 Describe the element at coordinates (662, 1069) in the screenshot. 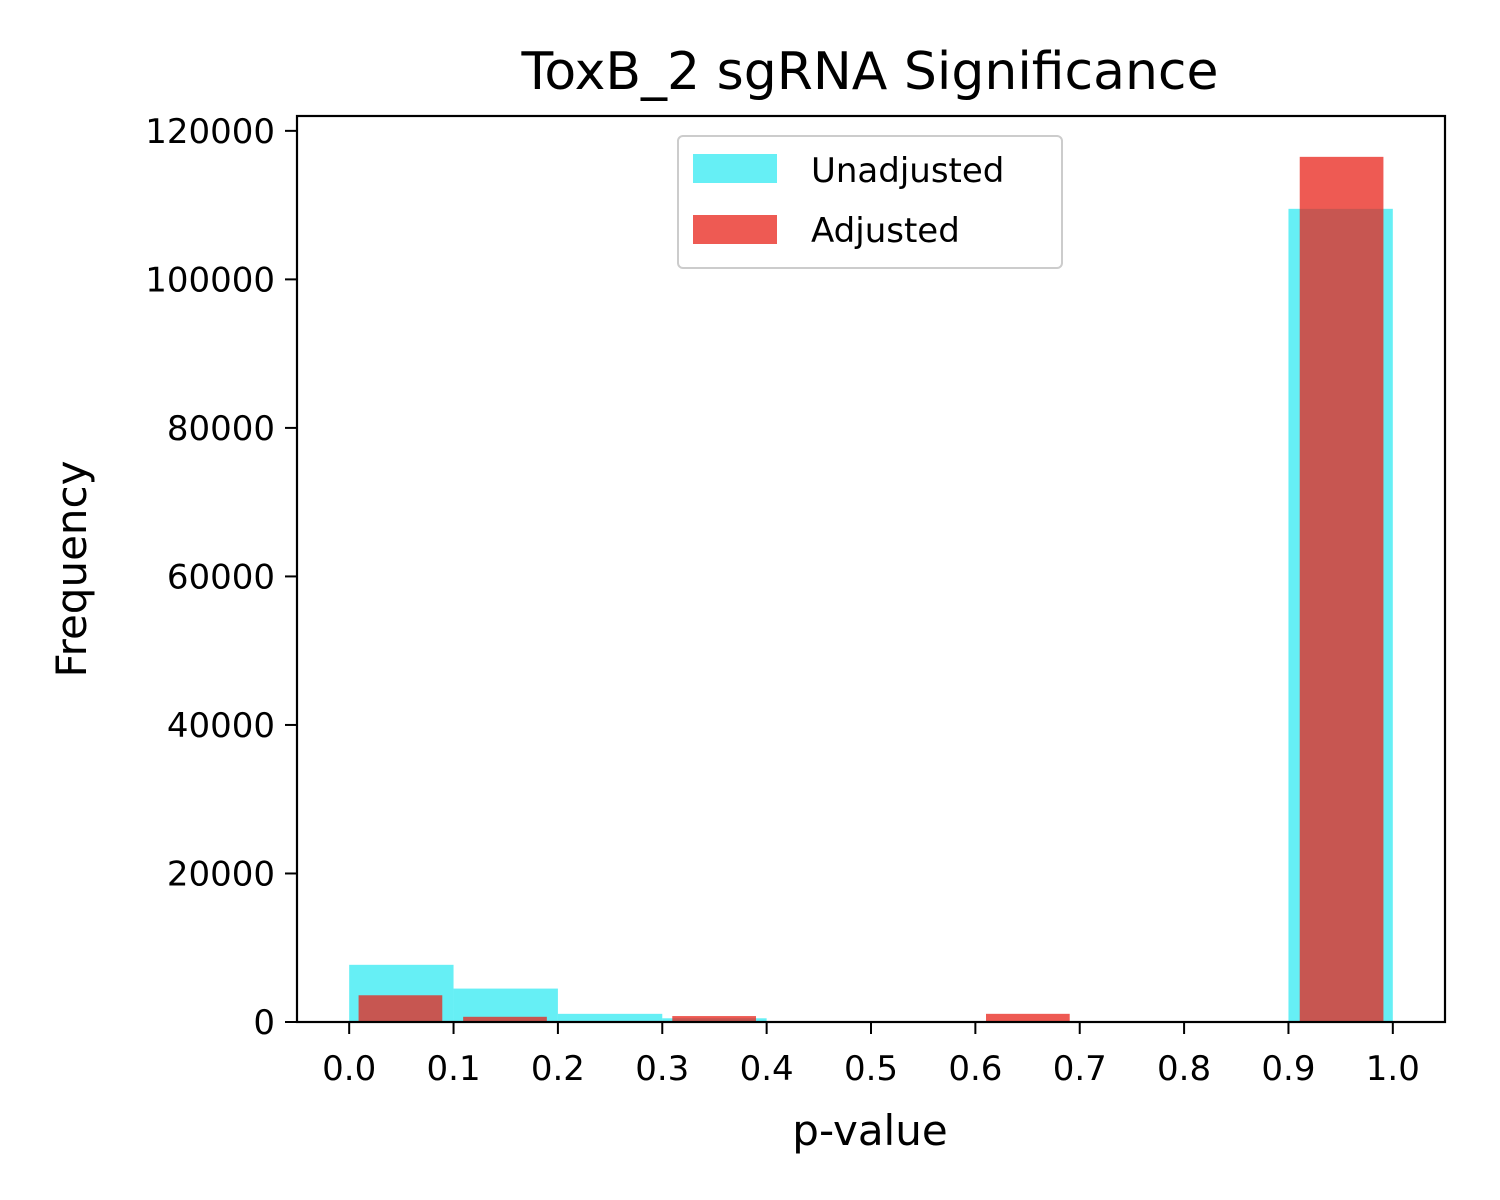

I see `x-tick-label: 0.3` at that location.